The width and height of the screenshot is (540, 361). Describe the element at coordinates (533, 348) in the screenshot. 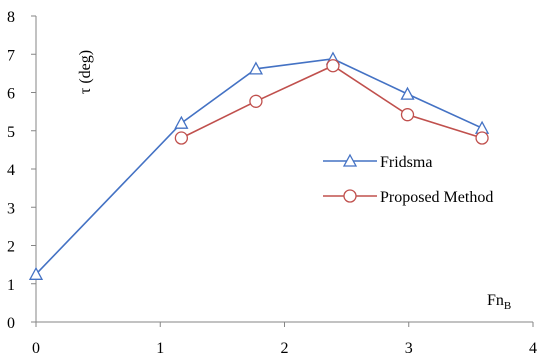

I see `x-tick-label-4: 4` at that location.